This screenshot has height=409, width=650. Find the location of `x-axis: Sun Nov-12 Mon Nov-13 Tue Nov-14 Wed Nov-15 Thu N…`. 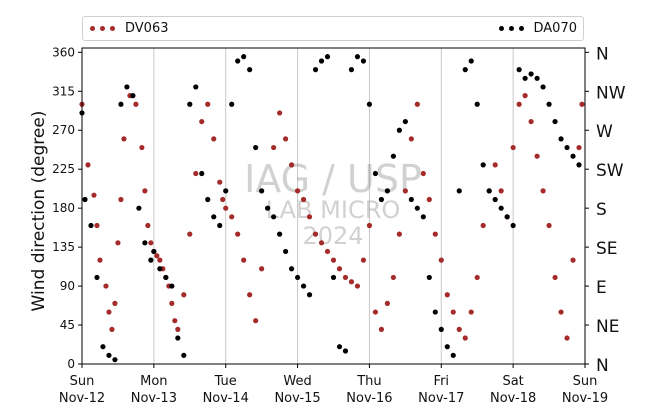

x-axis: Sun Nov-12 Mon Nov-13 Tue Nov-14 Wed Nov-15 Thu N… is located at coordinates (333, 385).